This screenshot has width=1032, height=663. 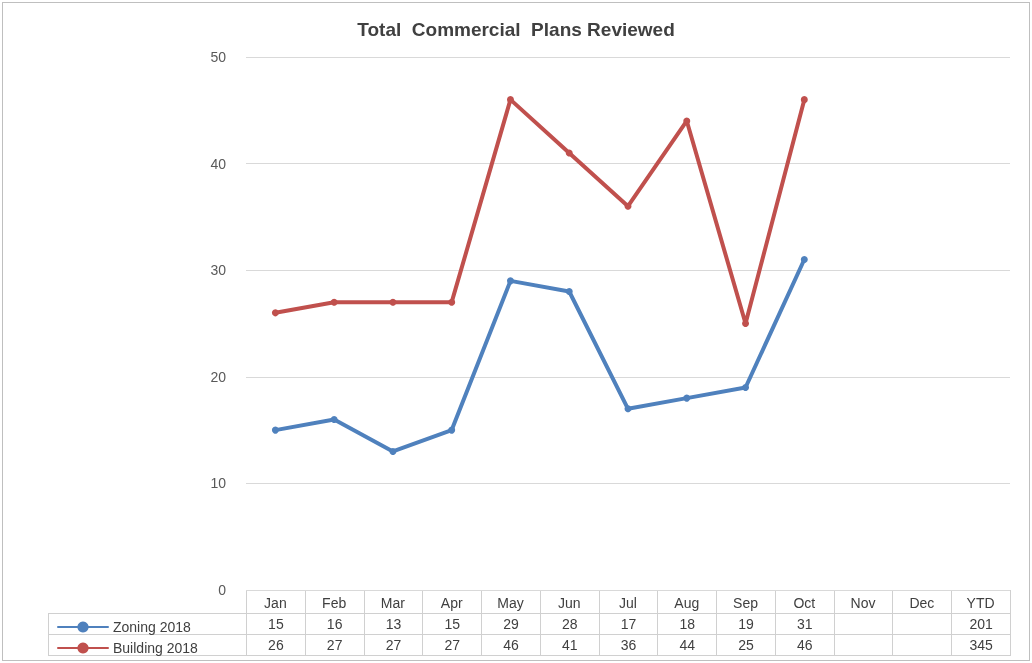 What do you see at coordinates (570, 623) in the screenshot?
I see `data-label: 28` at bounding box center [570, 623].